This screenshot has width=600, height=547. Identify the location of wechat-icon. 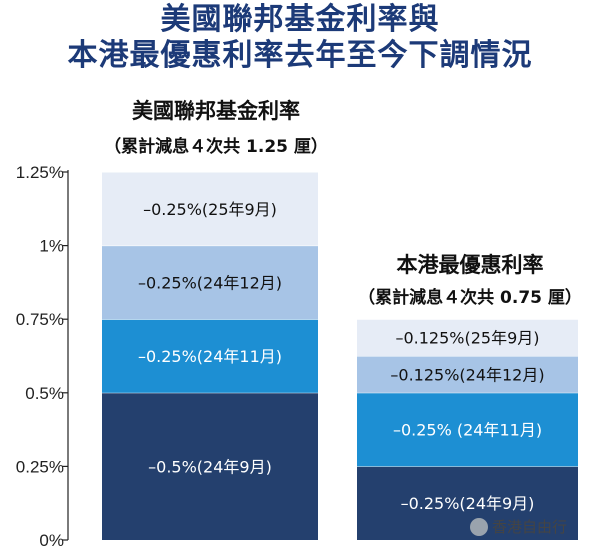
(479, 526).